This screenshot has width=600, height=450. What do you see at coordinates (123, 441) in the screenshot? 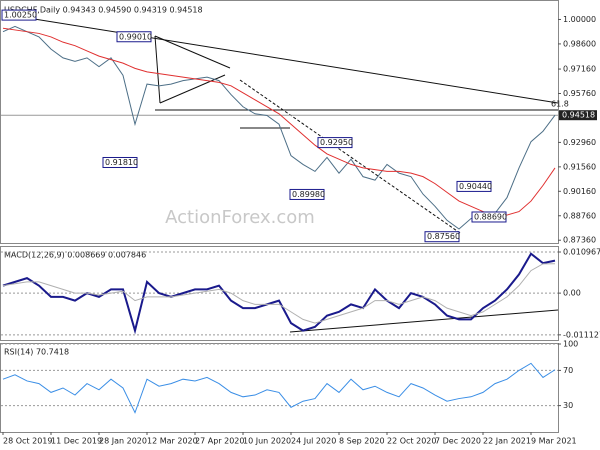
I see `x-tick-label: 28 Jan 2020` at bounding box center [123, 441].